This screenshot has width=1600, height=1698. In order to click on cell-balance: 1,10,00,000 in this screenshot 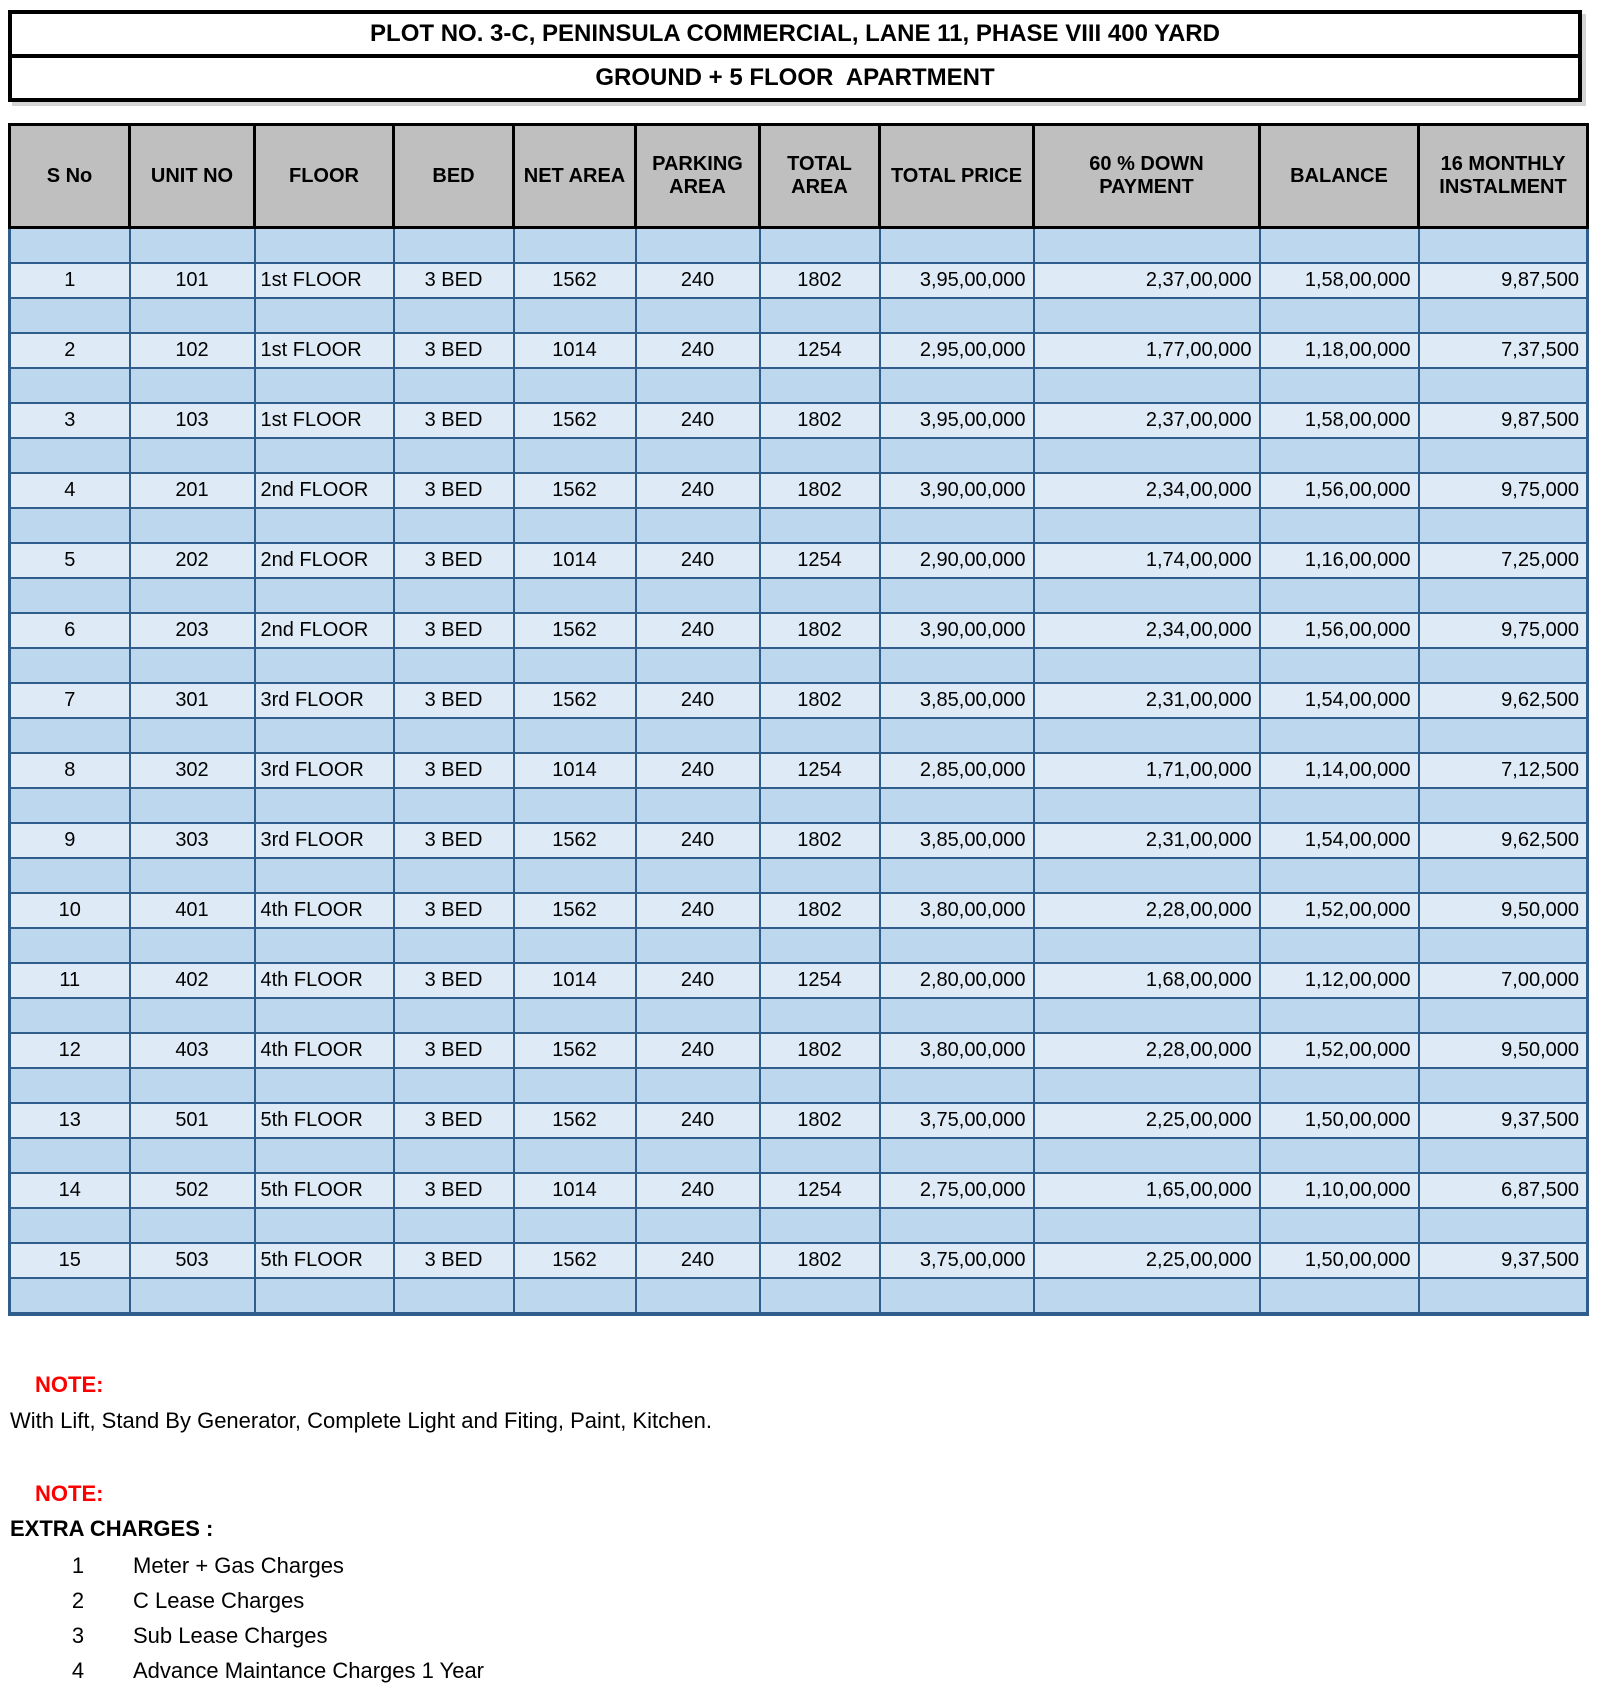, I will do `click(1339, 1190)`.